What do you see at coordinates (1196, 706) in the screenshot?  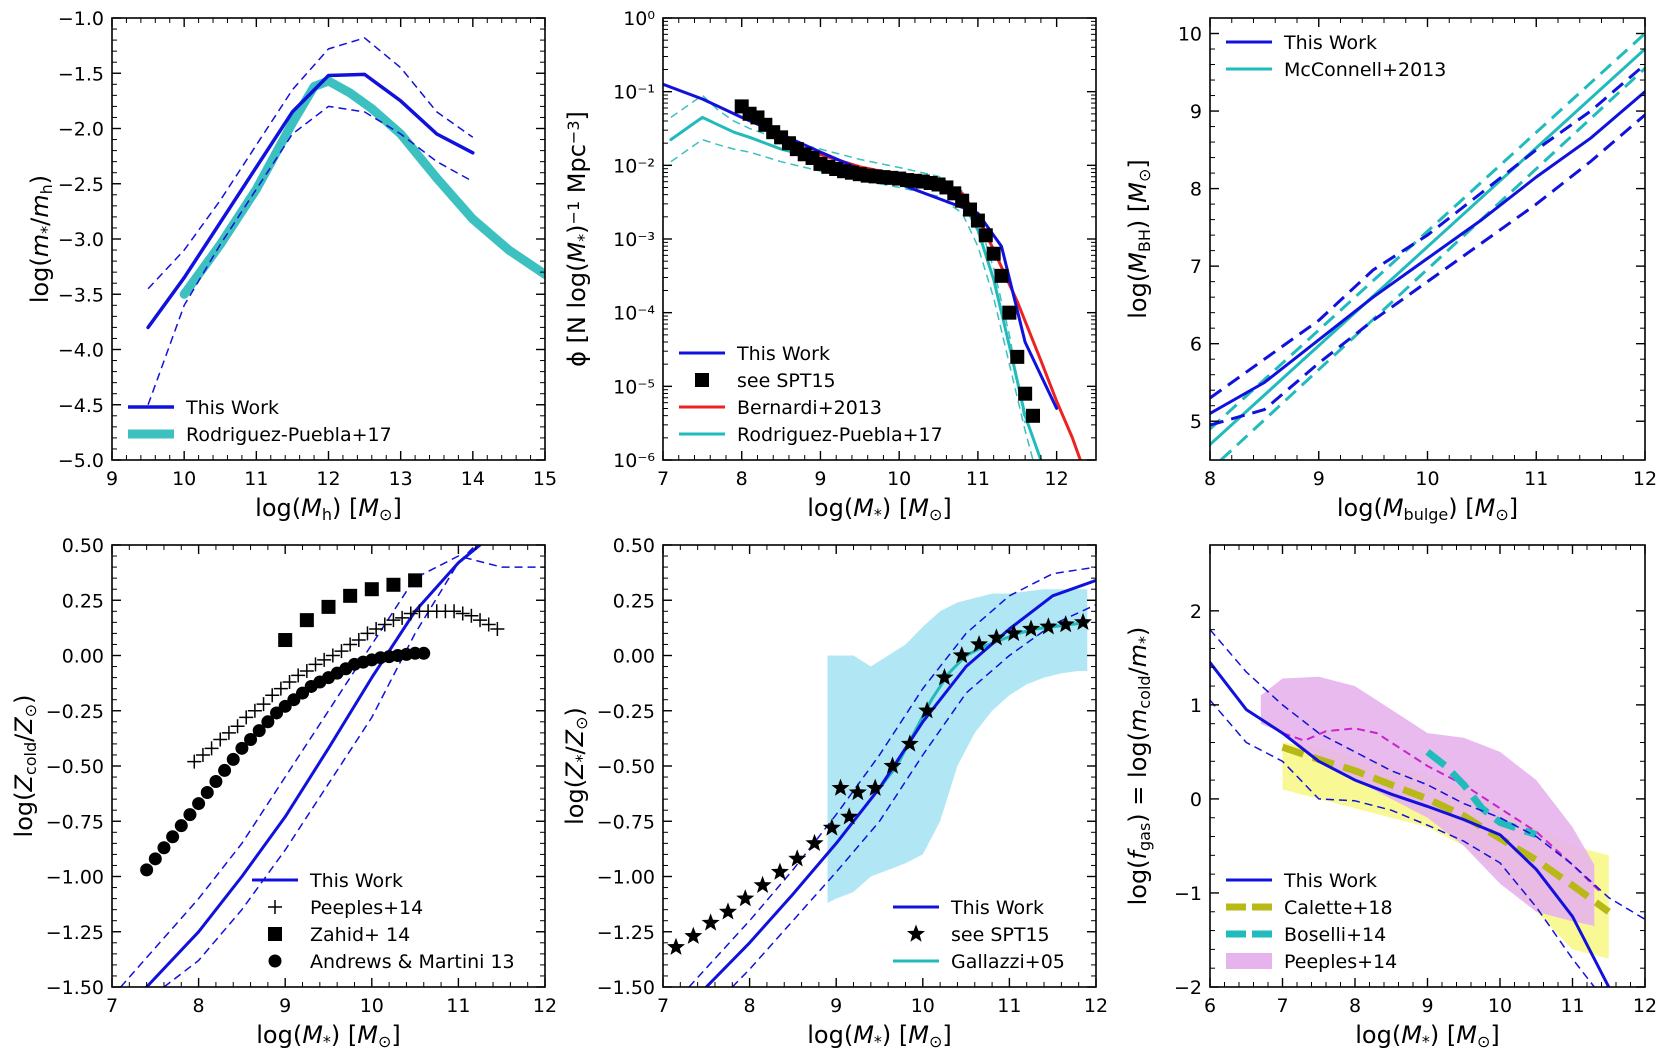 I see `y-tick-label: 1` at bounding box center [1196, 706].